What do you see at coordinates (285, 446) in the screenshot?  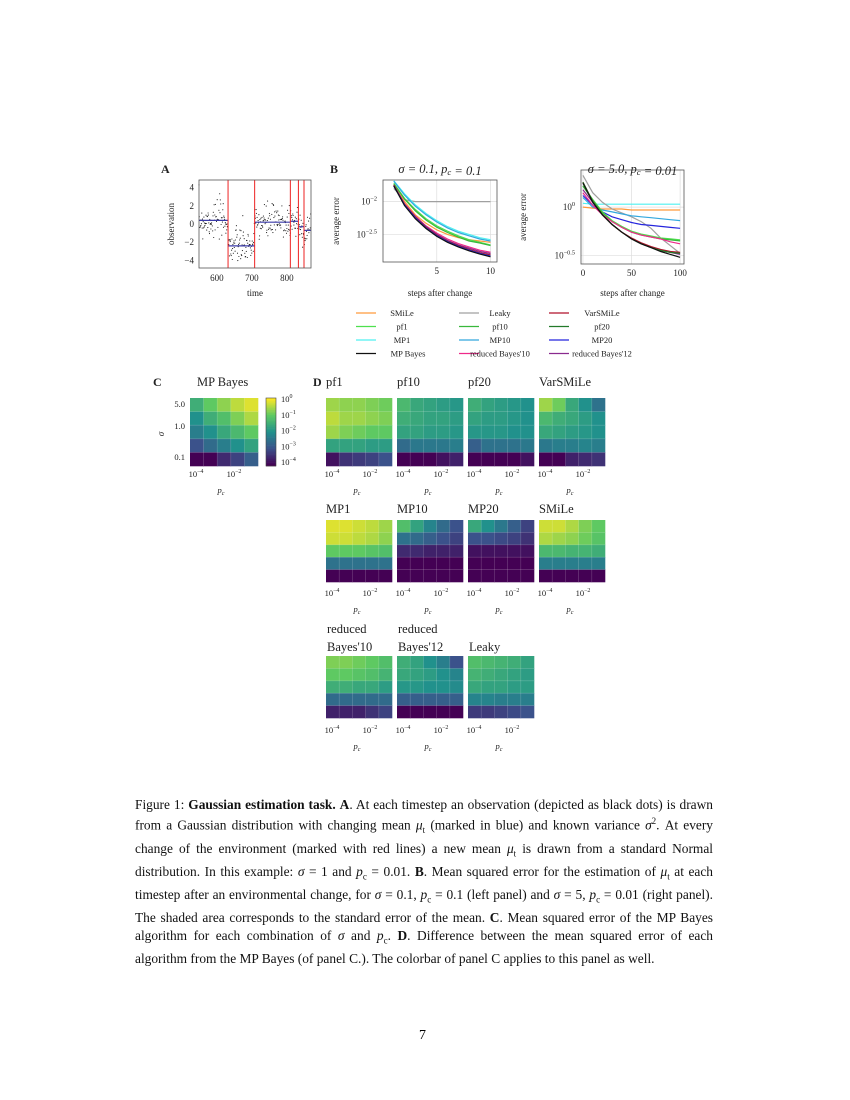 I see `colorbar-tick-label-part: 10` at bounding box center [285, 446].